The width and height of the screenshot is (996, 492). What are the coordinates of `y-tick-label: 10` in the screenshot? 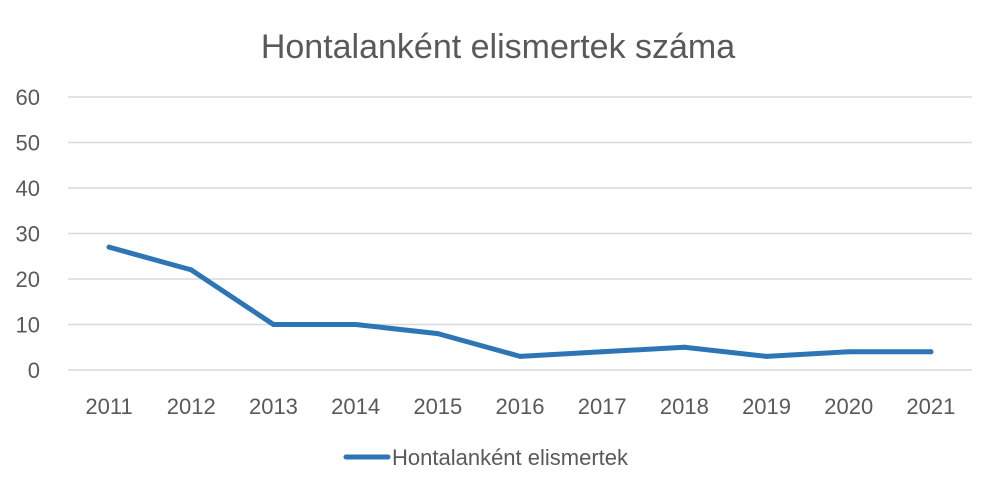 It's located at (28, 325).